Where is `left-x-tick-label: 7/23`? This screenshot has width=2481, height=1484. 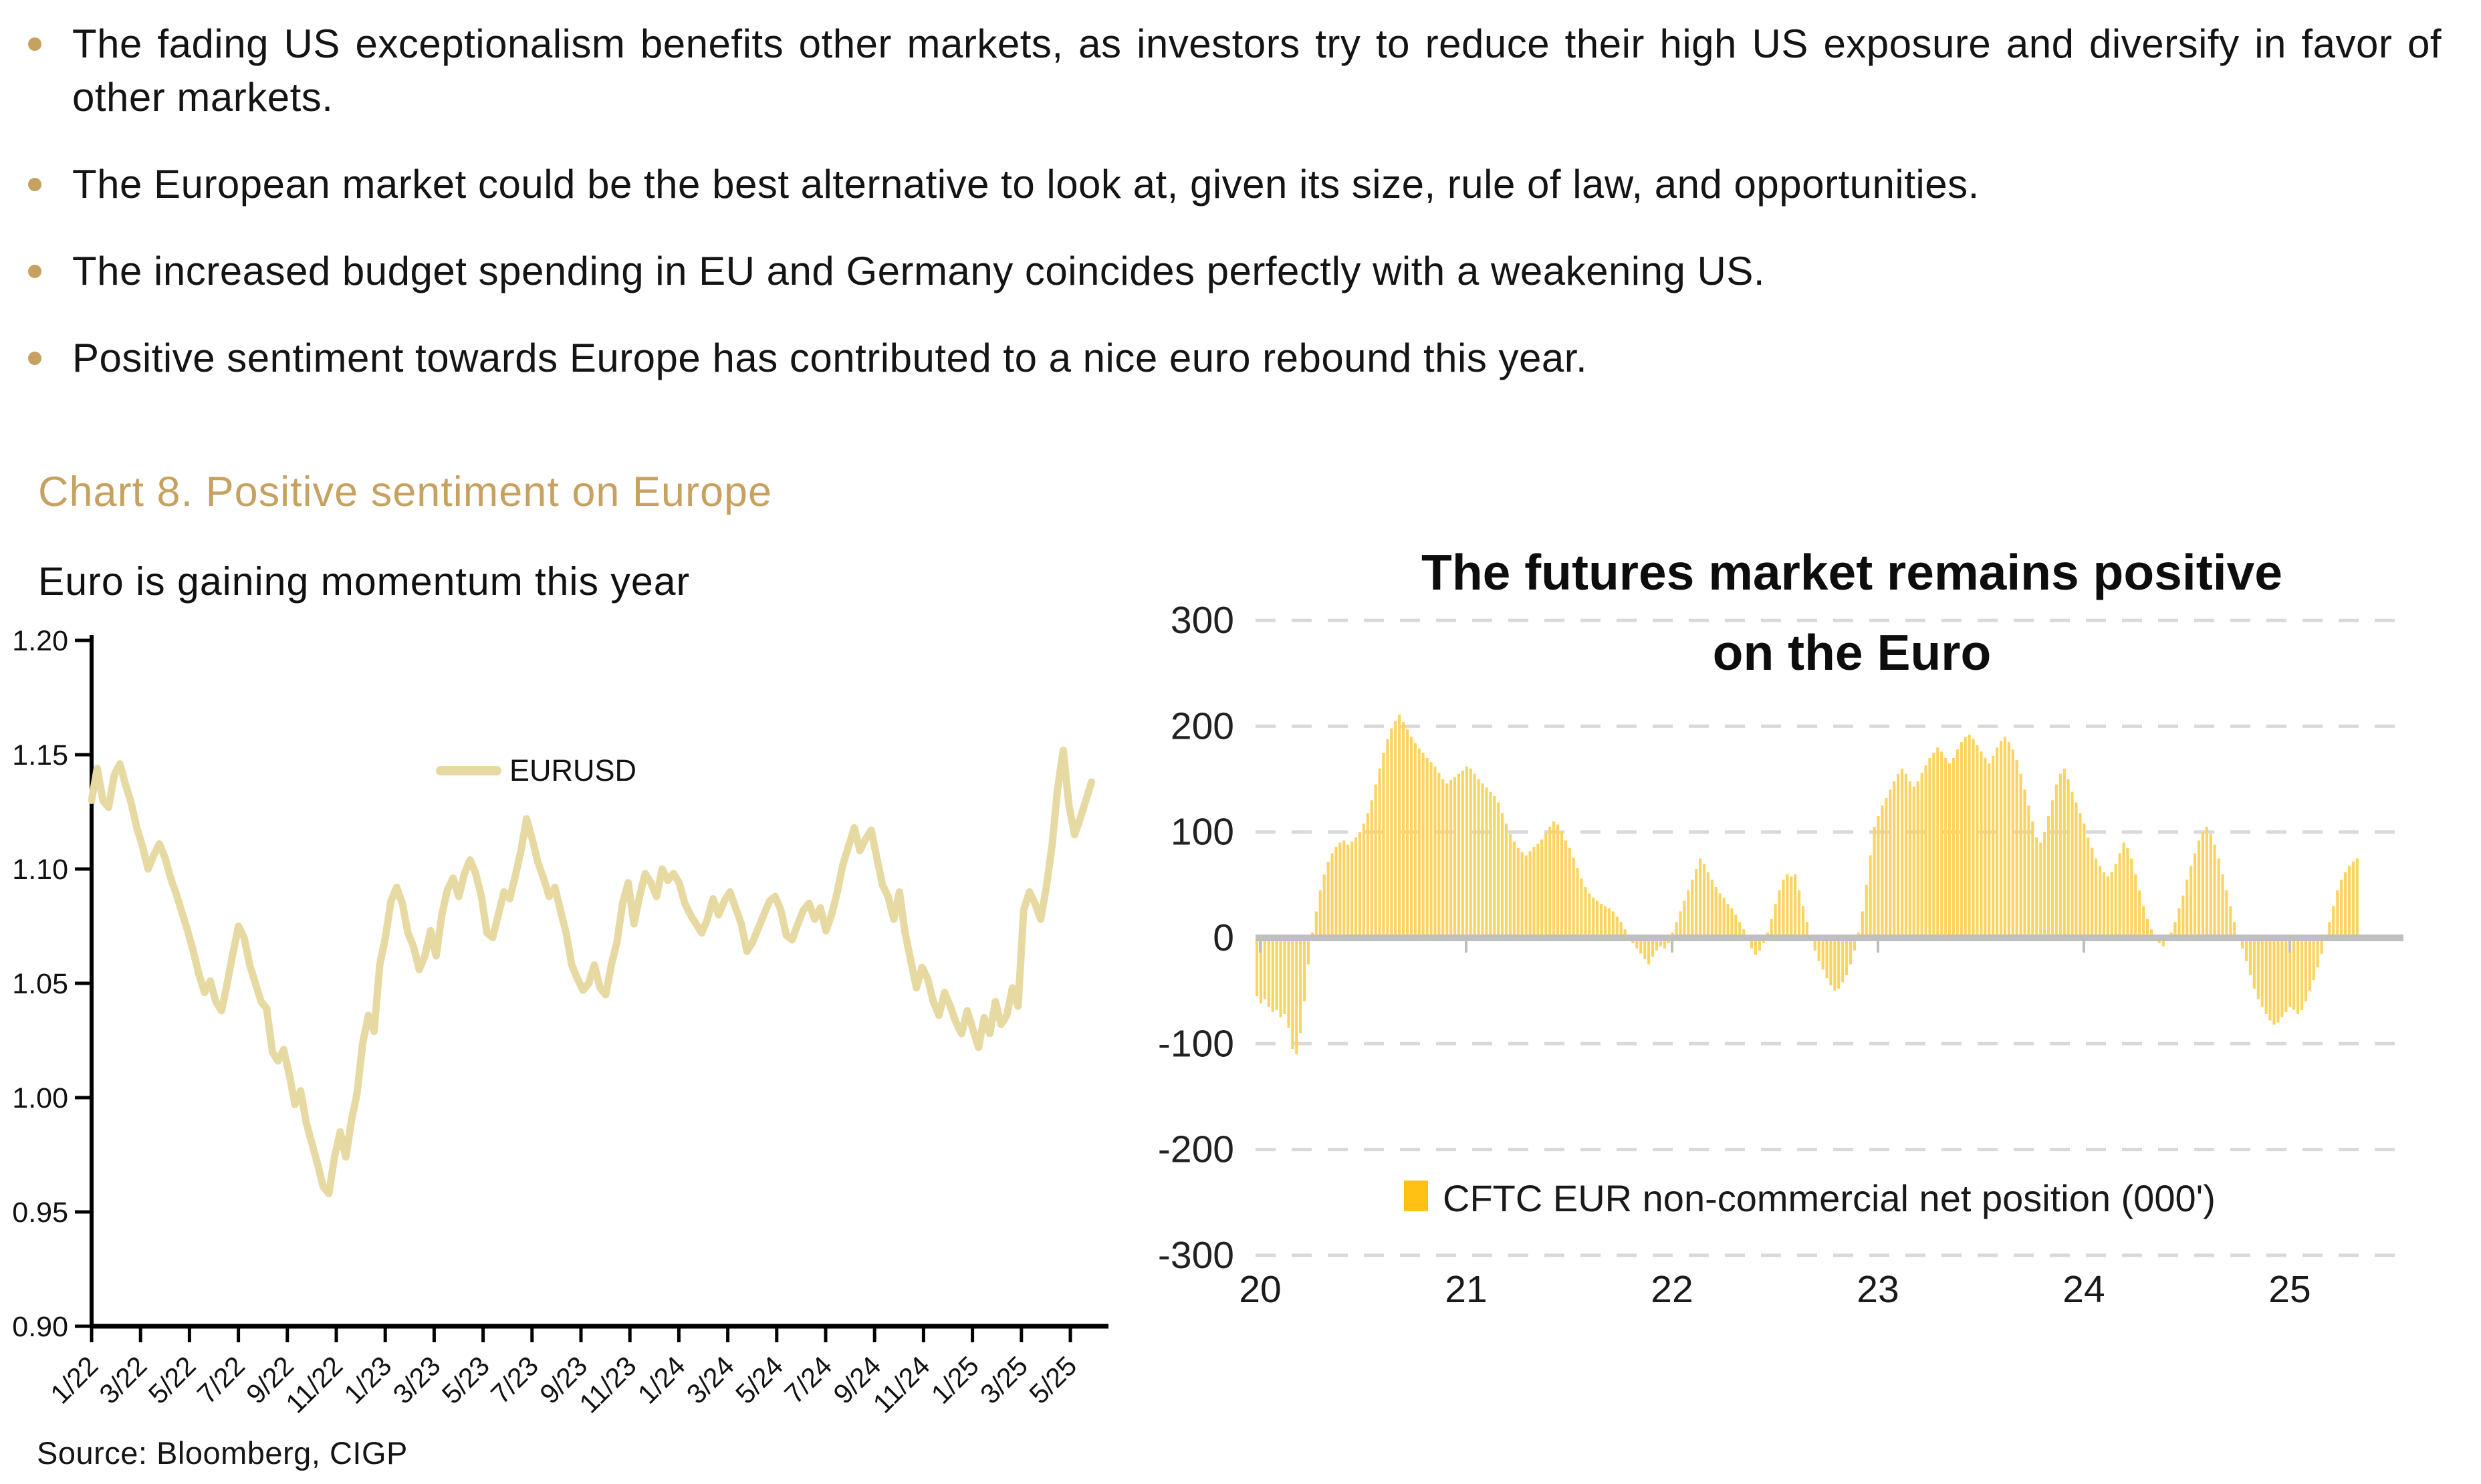
left-x-tick-label: 7/23 is located at coordinates (514, 1380).